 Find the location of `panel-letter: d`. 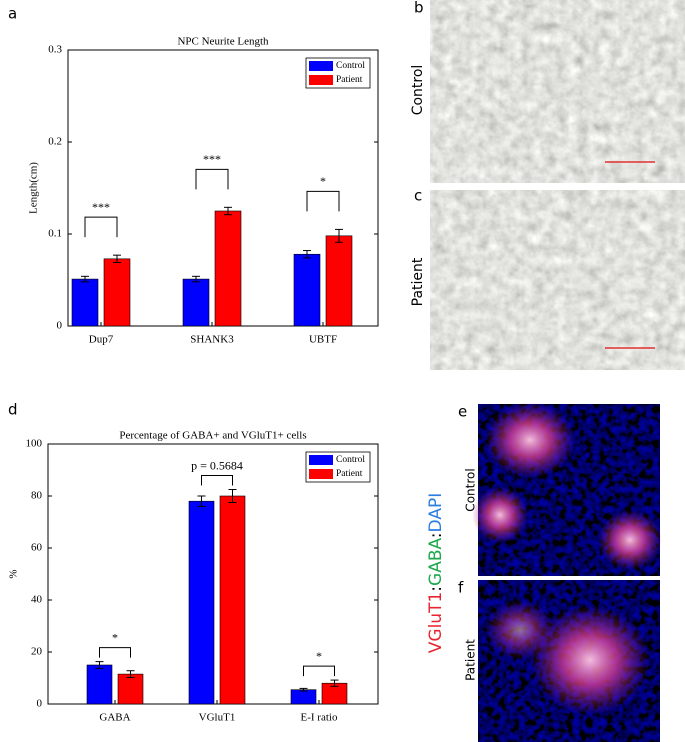

panel-letter: d is located at coordinates (13, 410).